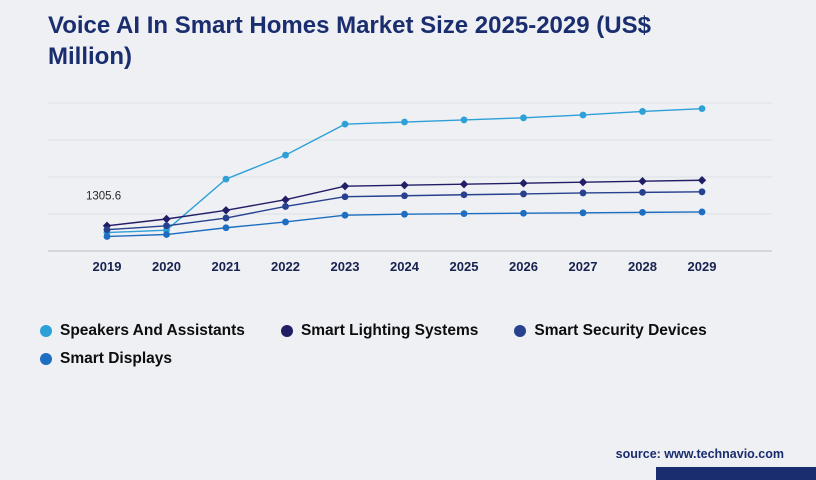 Image resolution: width=816 pixels, height=480 pixels. I want to click on legend-item: Speakers And Assistants, so click(142, 331).